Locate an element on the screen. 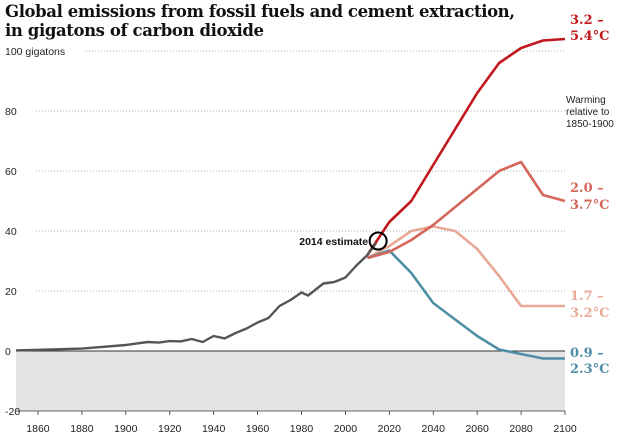  warming-note: relative to is located at coordinates (588, 112).